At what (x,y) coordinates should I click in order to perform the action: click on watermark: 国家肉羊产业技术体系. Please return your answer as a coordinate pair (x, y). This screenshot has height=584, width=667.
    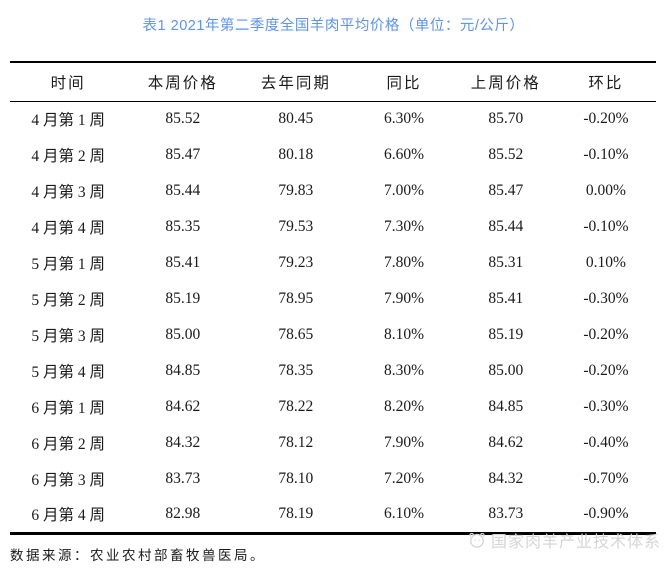
    Looking at the image, I should click on (564, 540).